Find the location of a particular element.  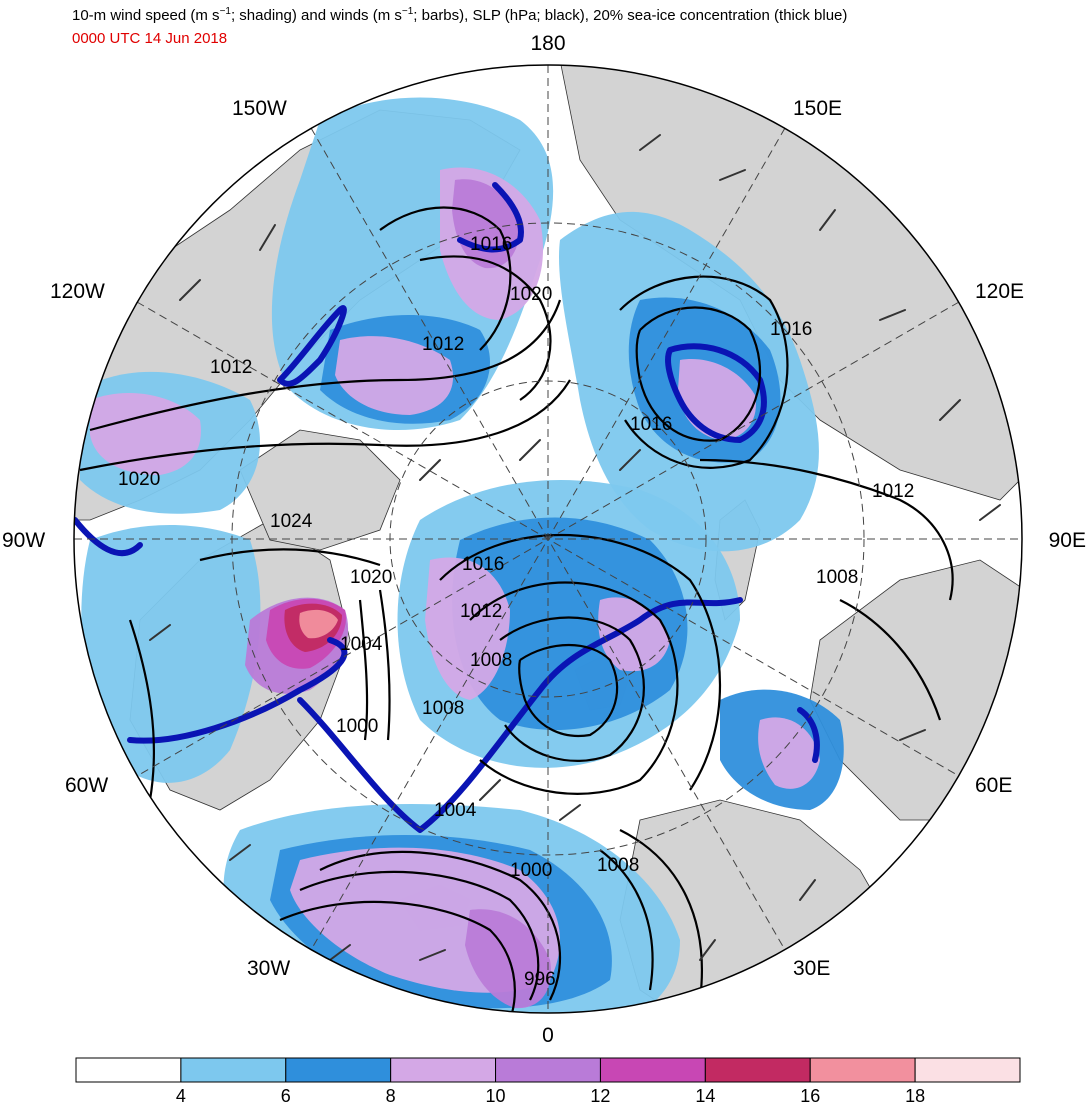

shade-8-10-kara is located at coordinates (634, 634).